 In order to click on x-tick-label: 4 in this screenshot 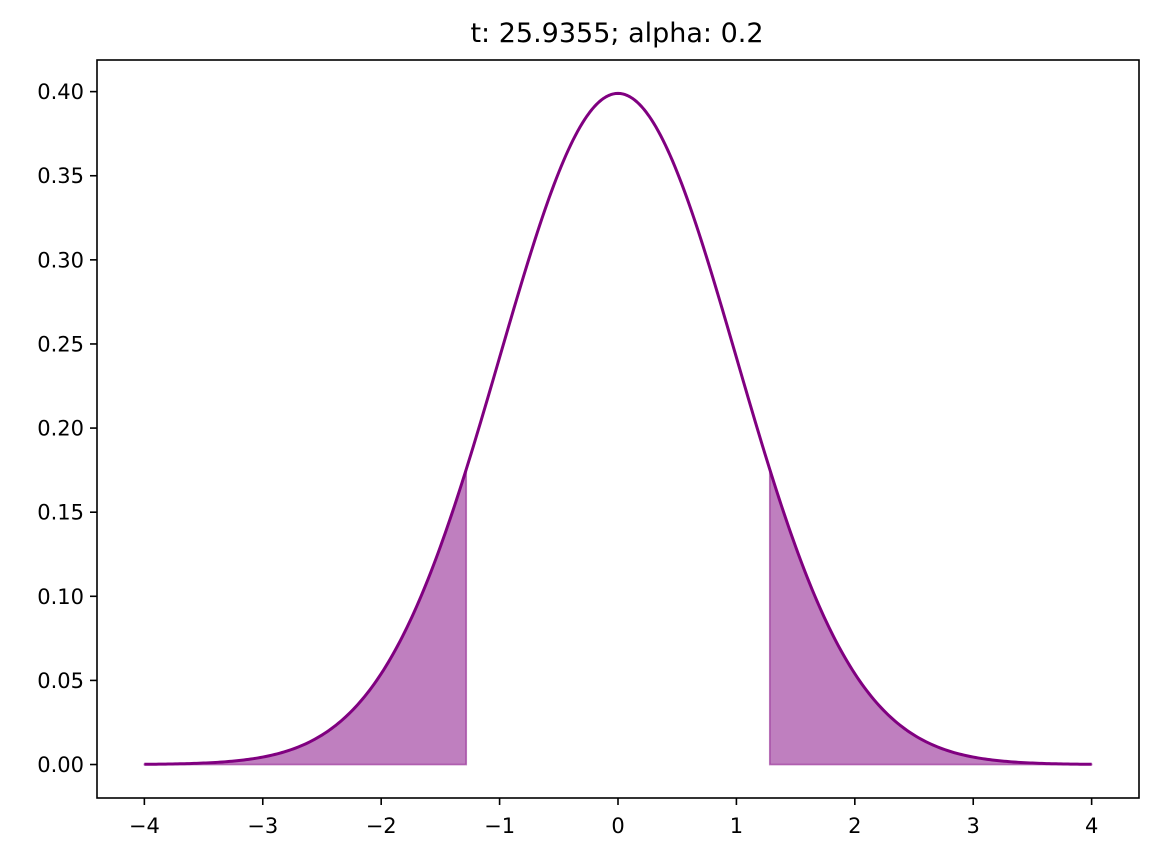, I will do `click(1091, 826)`.